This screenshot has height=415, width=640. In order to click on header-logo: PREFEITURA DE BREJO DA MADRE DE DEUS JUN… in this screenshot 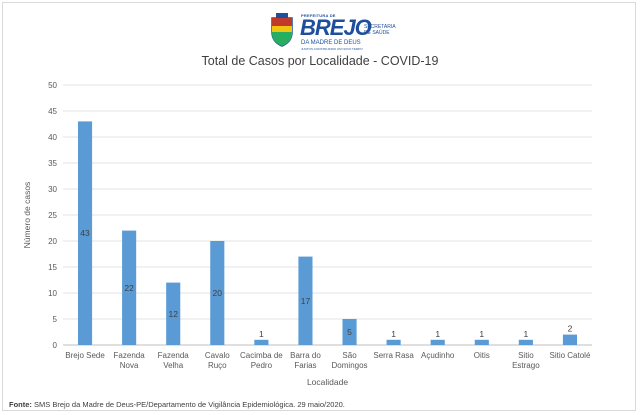, I will do `click(331, 32)`.